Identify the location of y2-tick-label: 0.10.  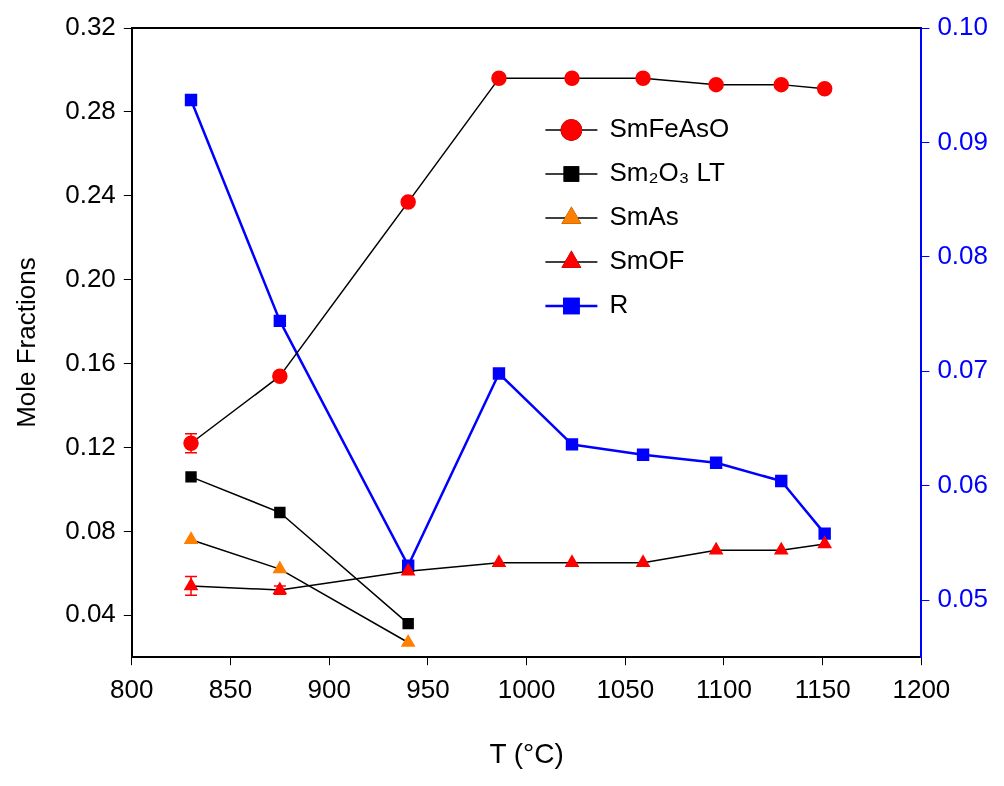
(963, 26).